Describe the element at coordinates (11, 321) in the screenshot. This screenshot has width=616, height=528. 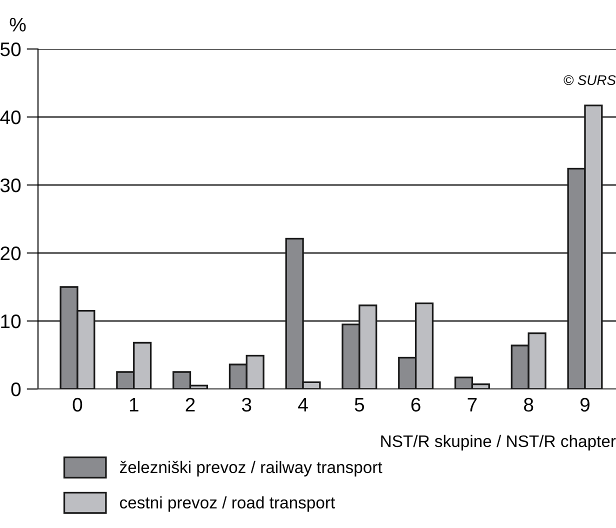
I see `y-tick-label: 10` at that location.